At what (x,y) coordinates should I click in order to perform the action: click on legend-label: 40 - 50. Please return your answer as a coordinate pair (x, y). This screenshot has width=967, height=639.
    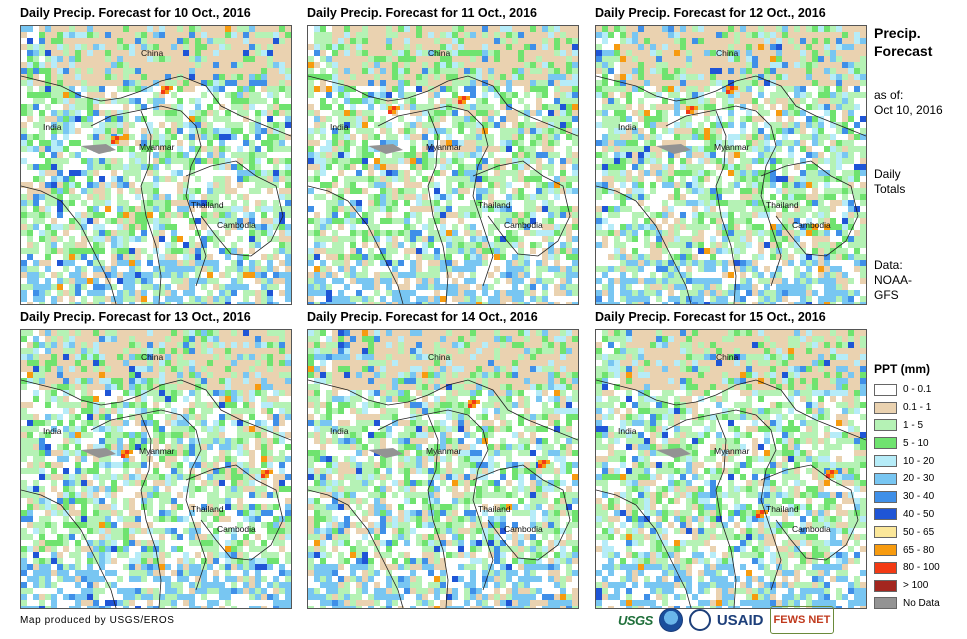
    Looking at the image, I should click on (919, 514).